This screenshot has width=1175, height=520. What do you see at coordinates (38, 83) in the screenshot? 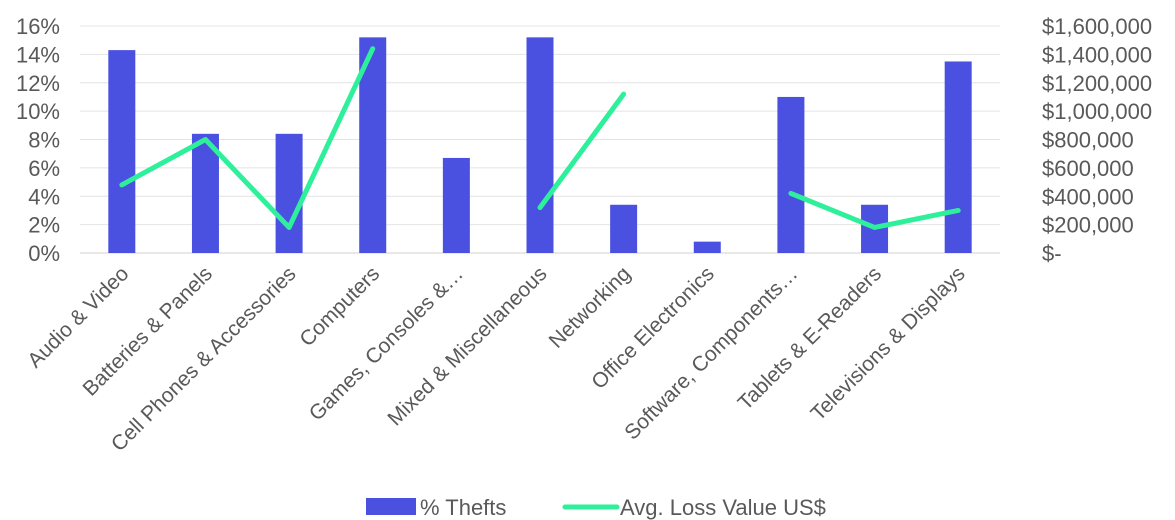
I see `left-tick-label: 12%` at bounding box center [38, 83].